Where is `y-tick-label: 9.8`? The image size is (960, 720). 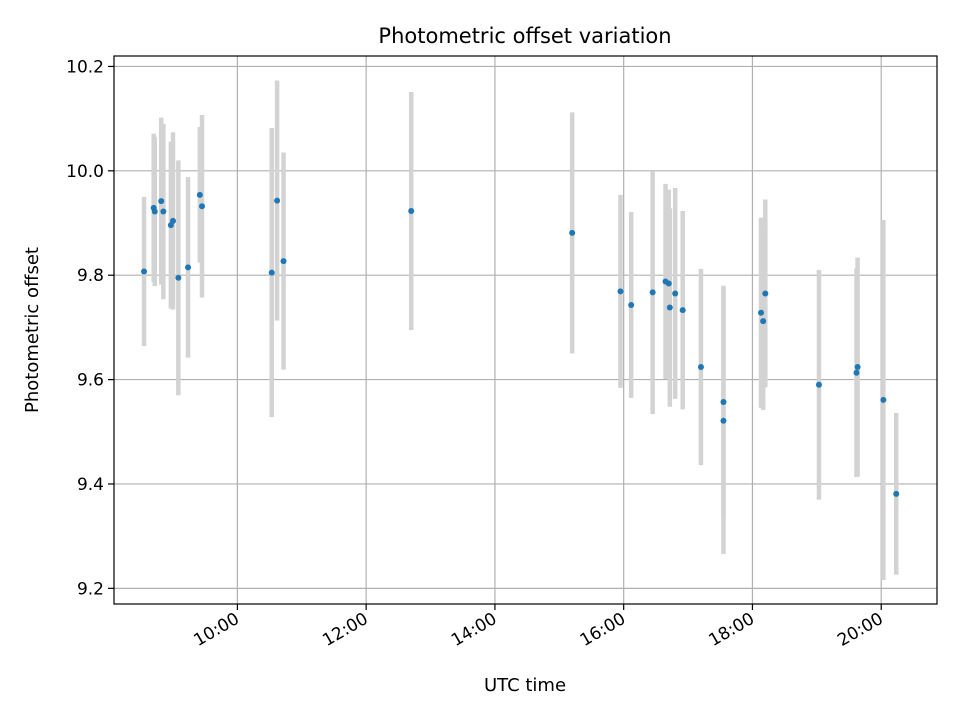 y-tick-label: 9.8 is located at coordinates (90, 276).